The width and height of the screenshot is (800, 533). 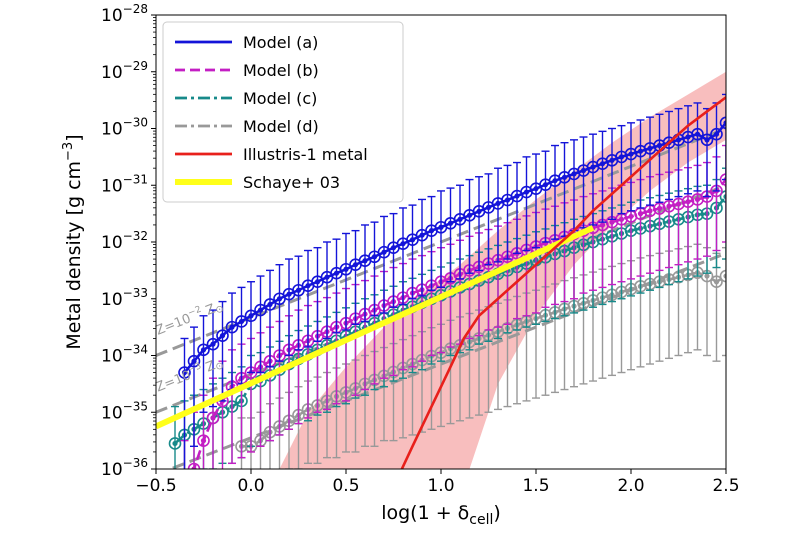 I want to click on y-tick-label: 10−36, so click(x=124, y=468).